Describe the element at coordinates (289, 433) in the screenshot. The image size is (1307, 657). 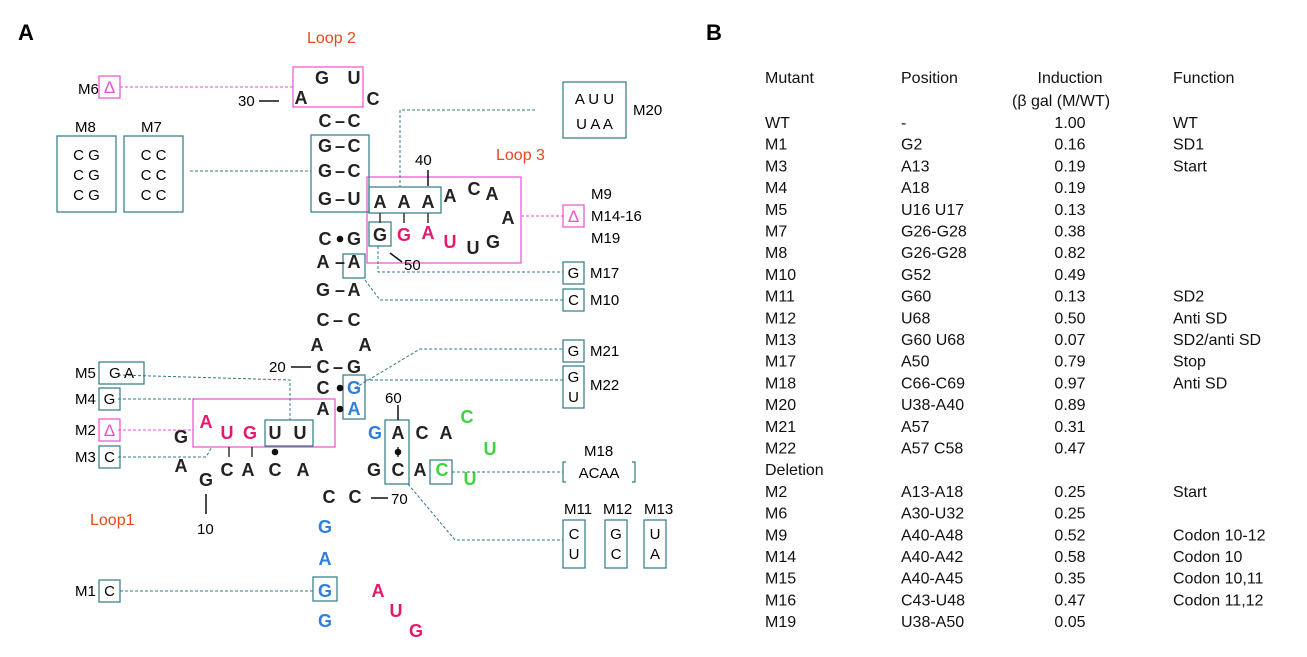
I see `m5-site-box` at that location.